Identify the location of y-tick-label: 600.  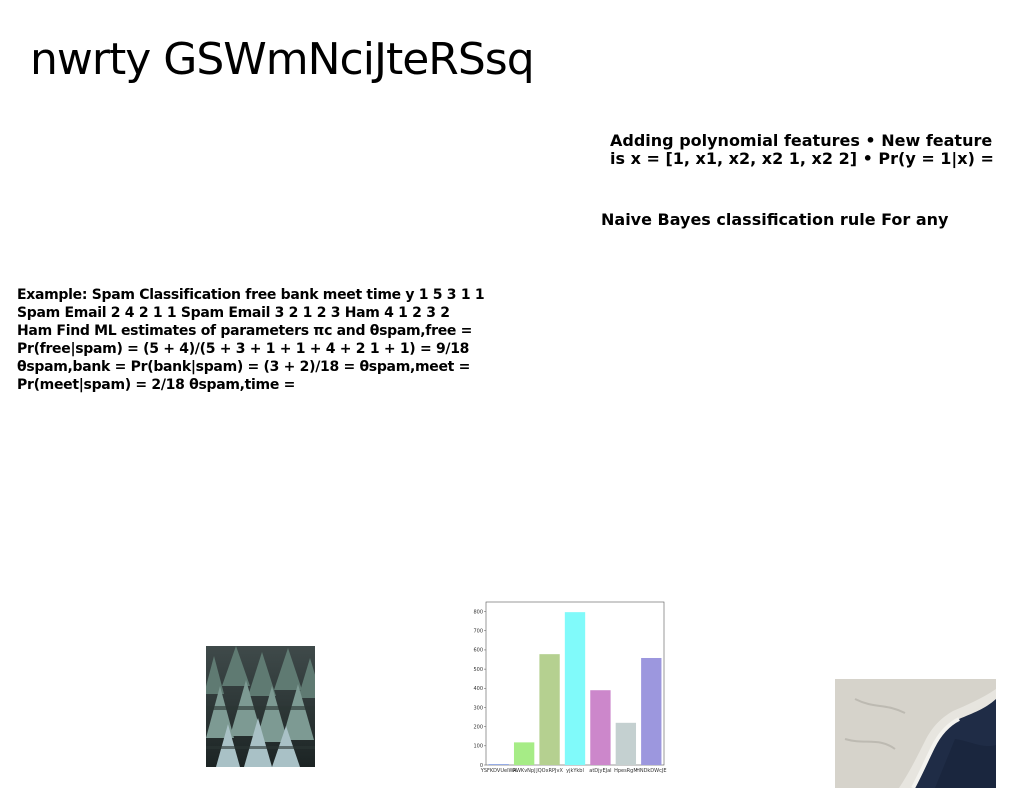
(478, 651).